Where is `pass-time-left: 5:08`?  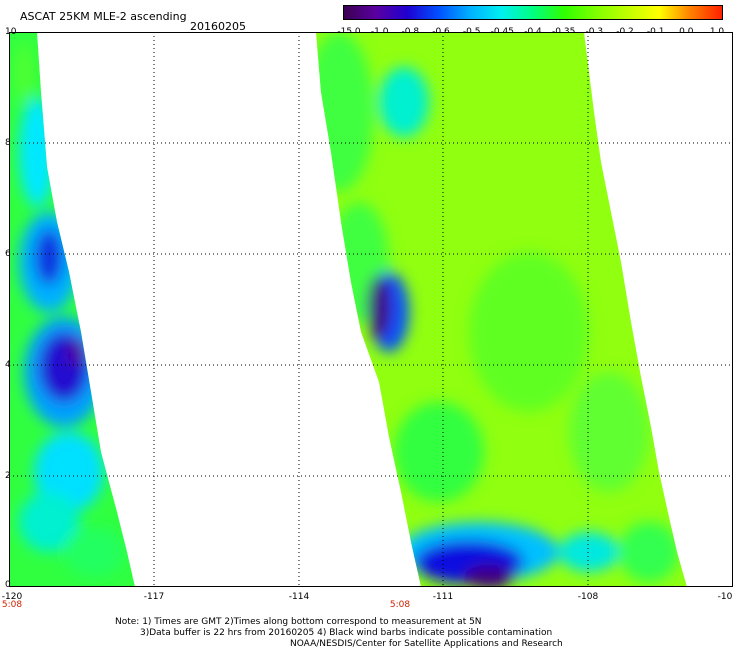 pass-time-left: 5:08 is located at coordinates (12, 605).